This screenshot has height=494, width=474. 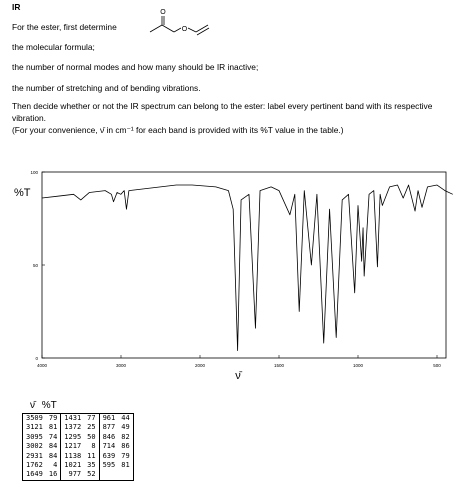 What do you see at coordinates (34, 474) in the screenshot?
I see `table-cell: 1649` at bounding box center [34, 474].